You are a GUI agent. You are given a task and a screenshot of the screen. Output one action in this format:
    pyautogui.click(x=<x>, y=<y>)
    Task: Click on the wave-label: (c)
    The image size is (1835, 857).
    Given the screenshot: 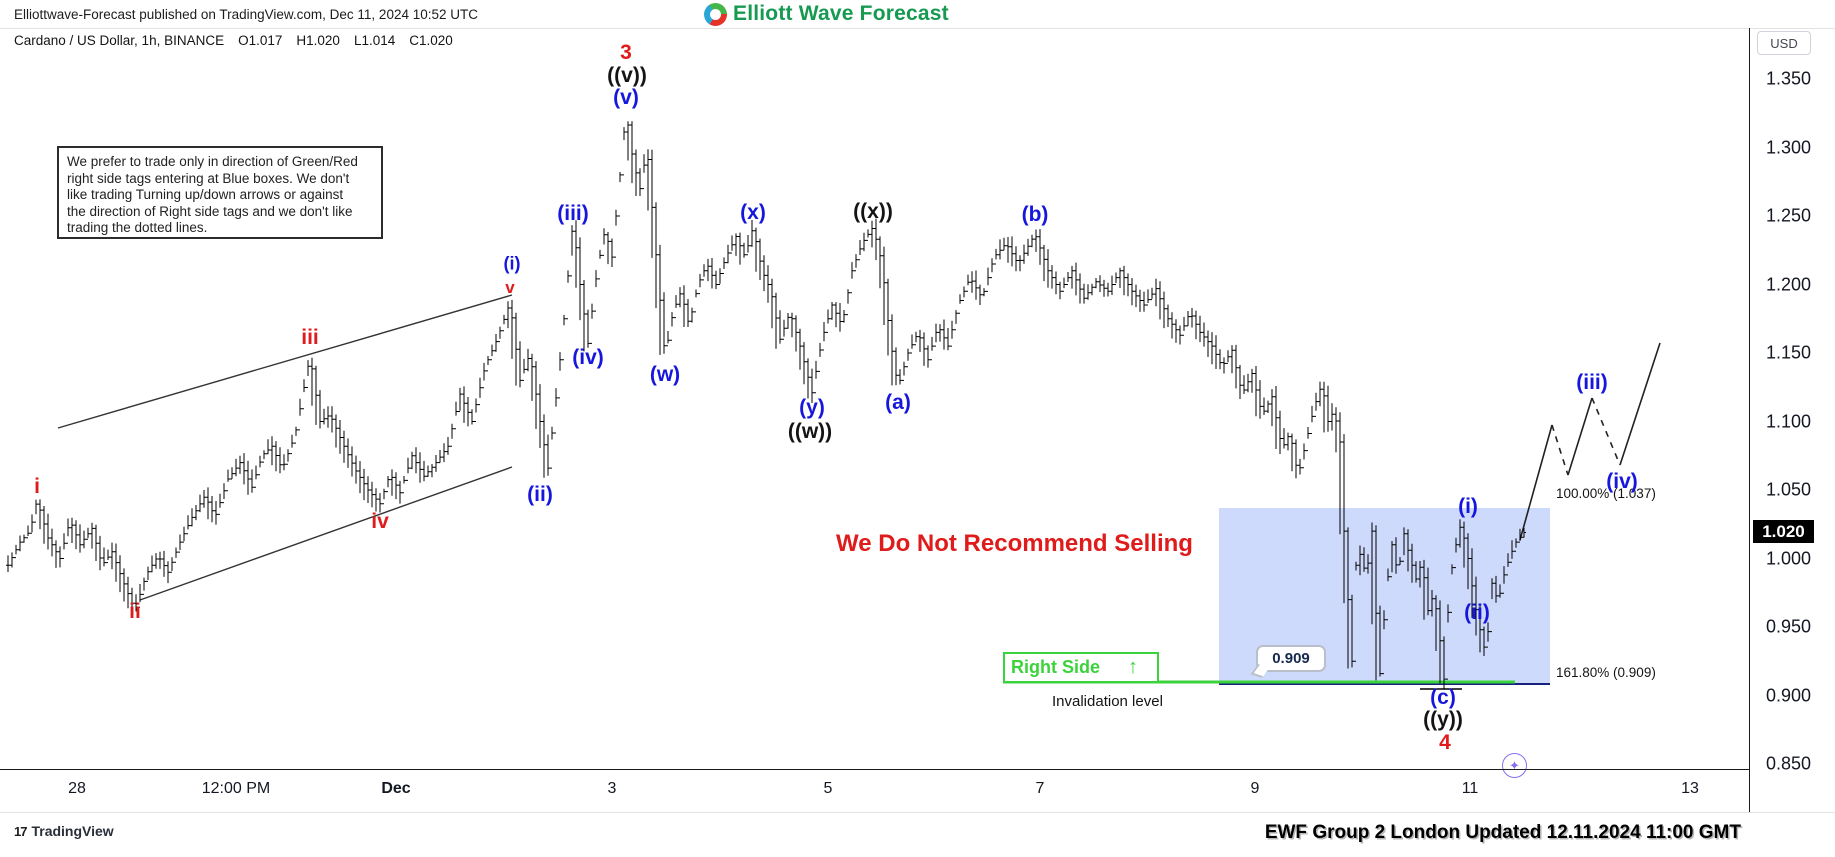 What is the action you would take?
    pyautogui.click(x=1443, y=697)
    